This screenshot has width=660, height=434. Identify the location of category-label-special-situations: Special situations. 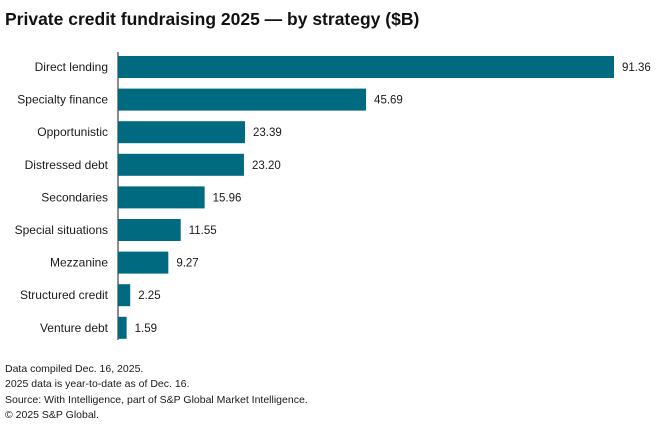
(61, 230).